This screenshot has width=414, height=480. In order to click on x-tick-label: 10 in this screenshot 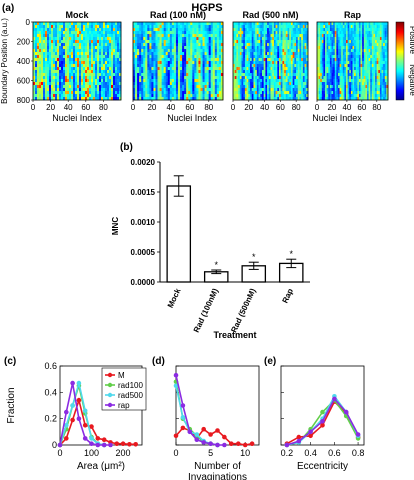, I will do `click(245, 453)`.